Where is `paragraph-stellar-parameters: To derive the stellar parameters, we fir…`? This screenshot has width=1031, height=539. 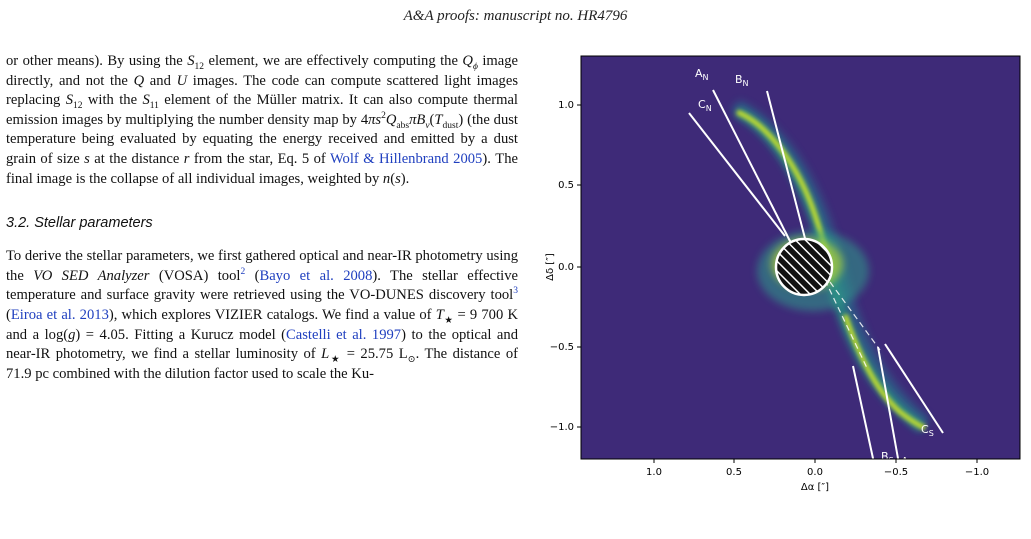
paragraph-stellar-parameters: To derive the stellar parameters, we fir… is located at coordinates (262, 315).